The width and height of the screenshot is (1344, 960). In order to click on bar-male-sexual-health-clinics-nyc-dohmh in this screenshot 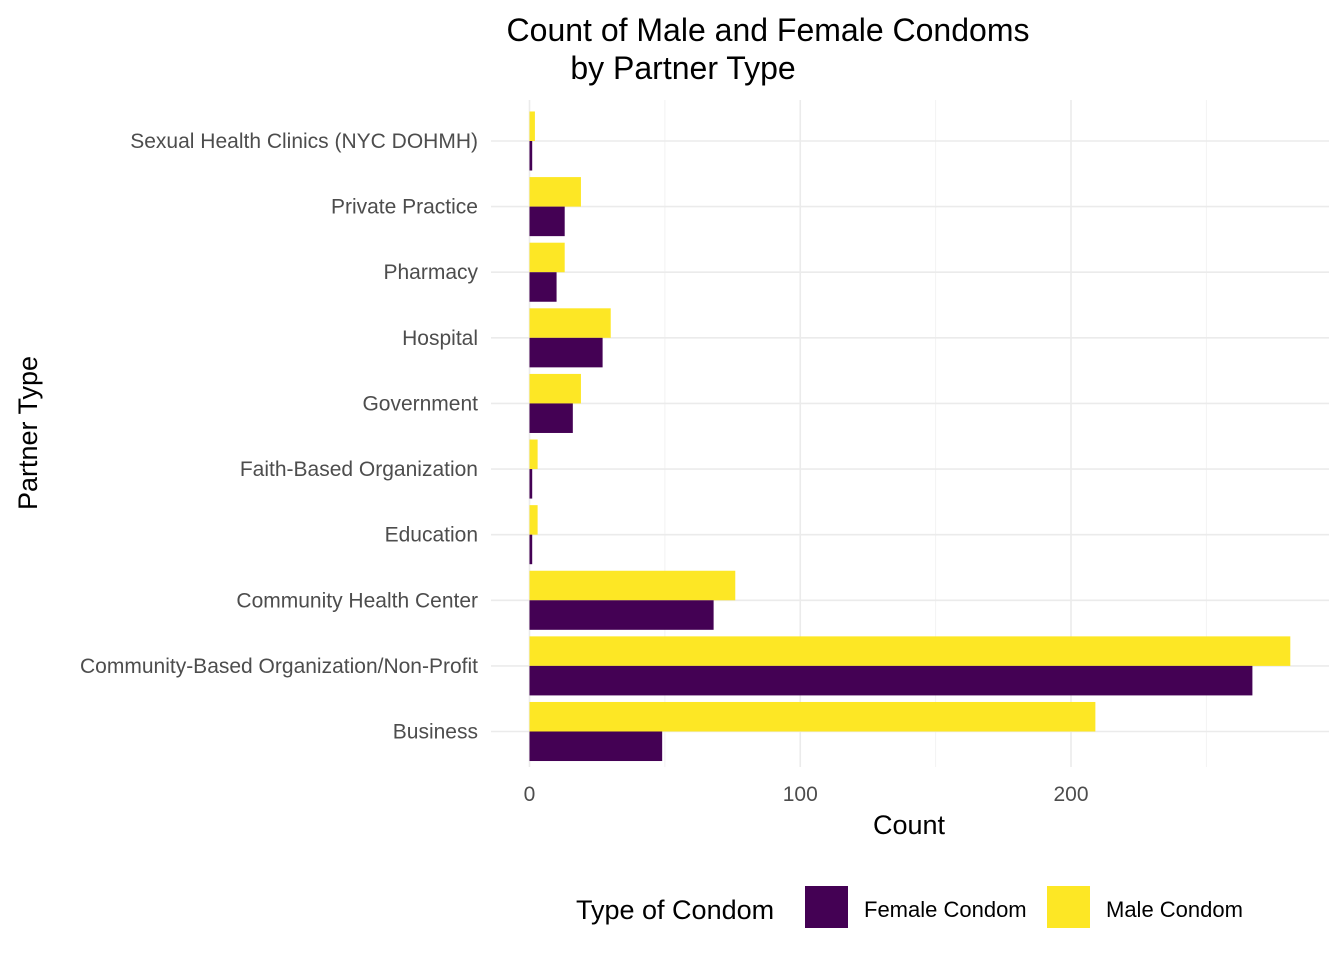, I will do `click(532, 126)`.